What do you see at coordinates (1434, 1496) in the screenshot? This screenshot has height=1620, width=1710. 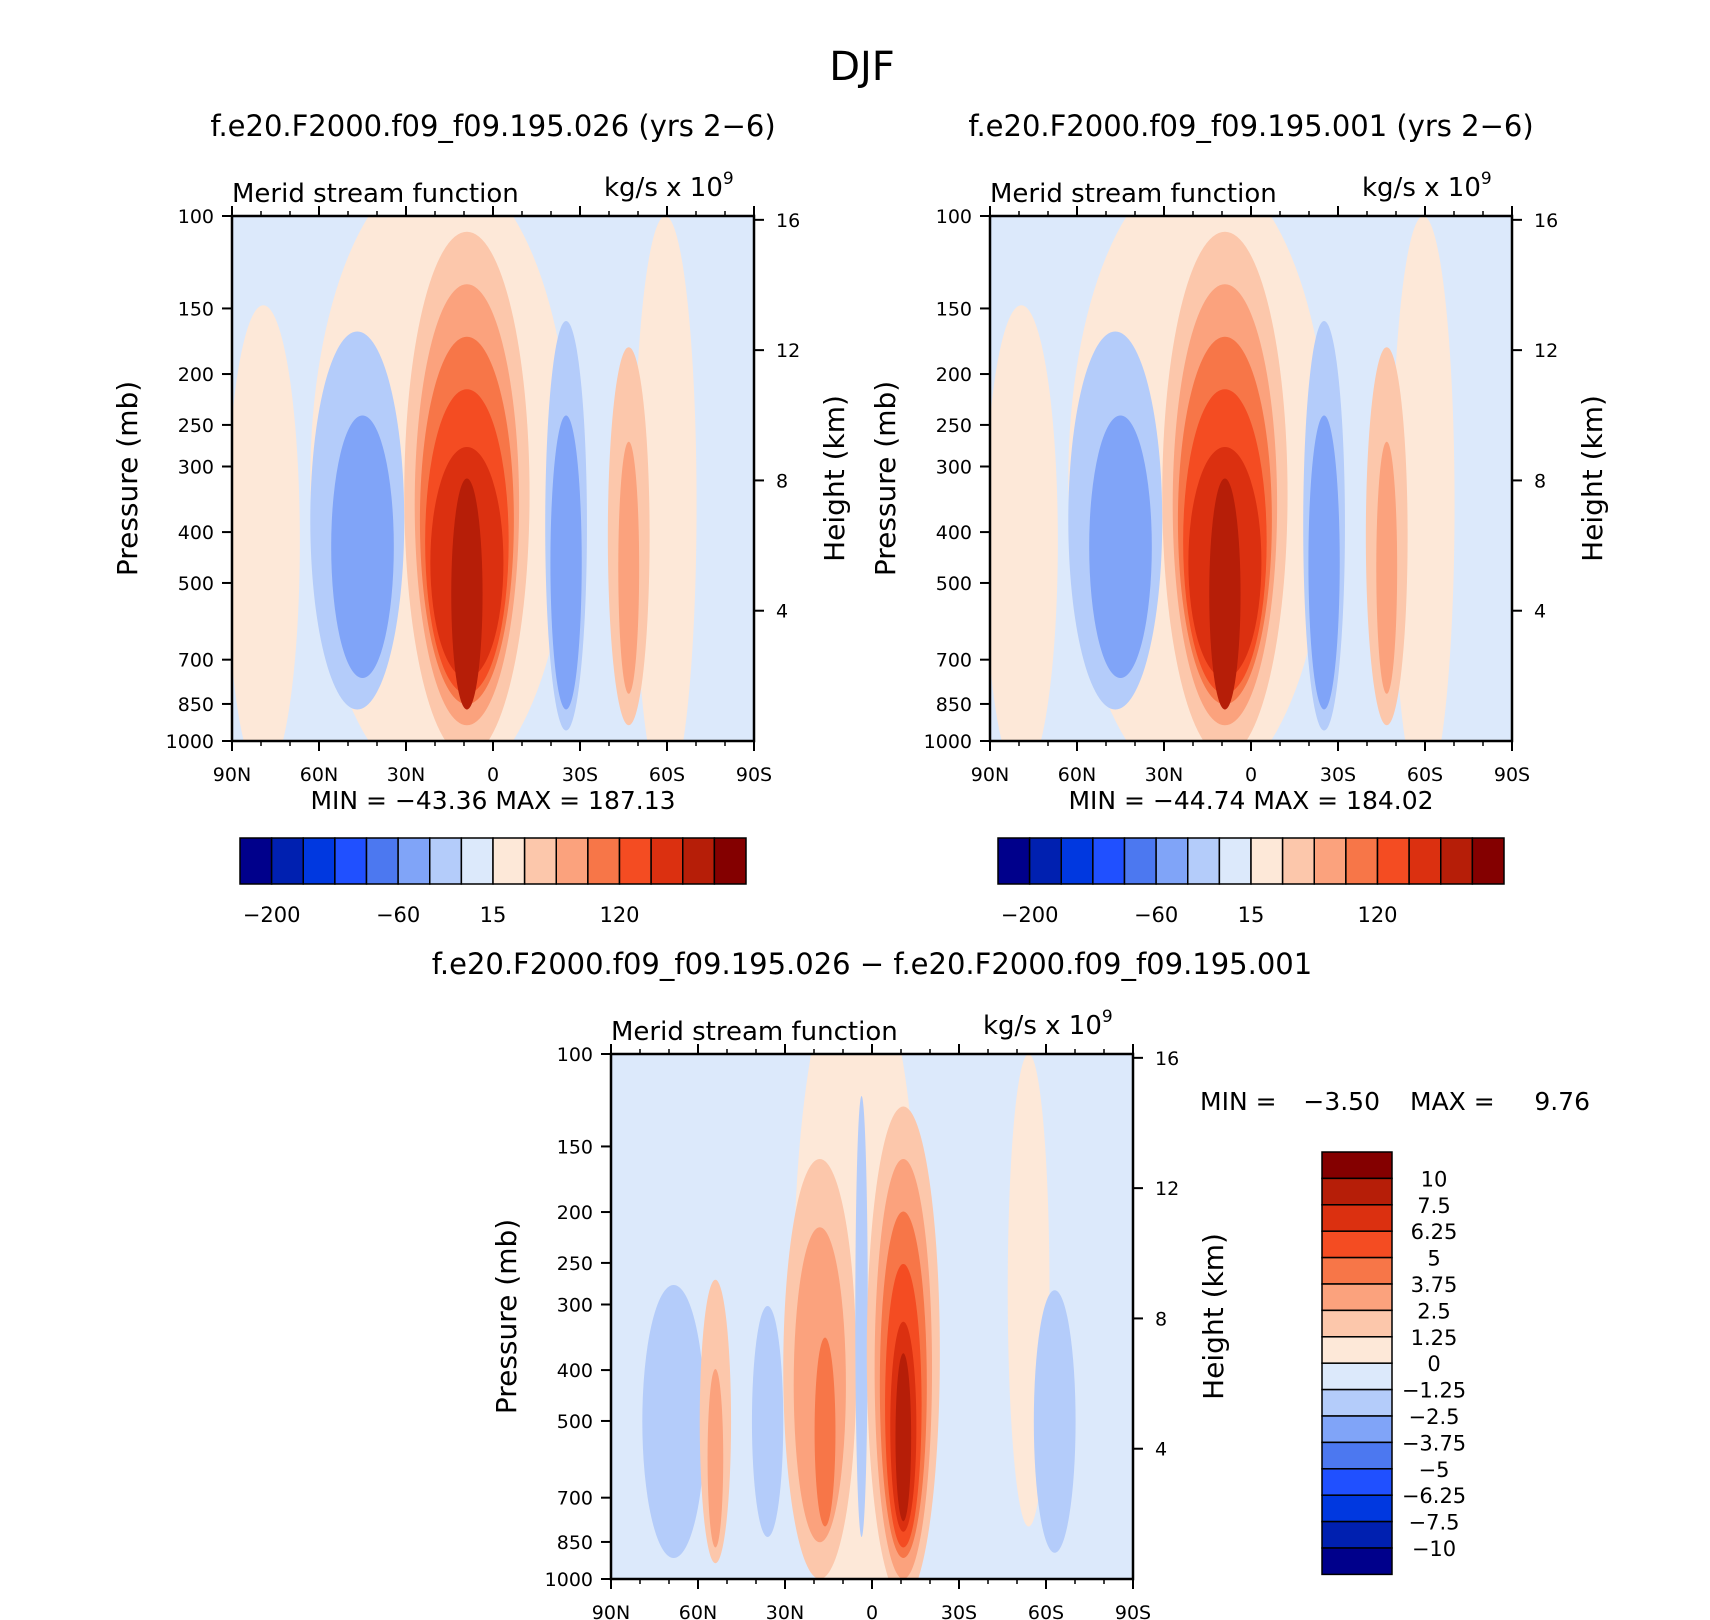 I see `colorbar-label: −6.25` at bounding box center [1434, 1496].